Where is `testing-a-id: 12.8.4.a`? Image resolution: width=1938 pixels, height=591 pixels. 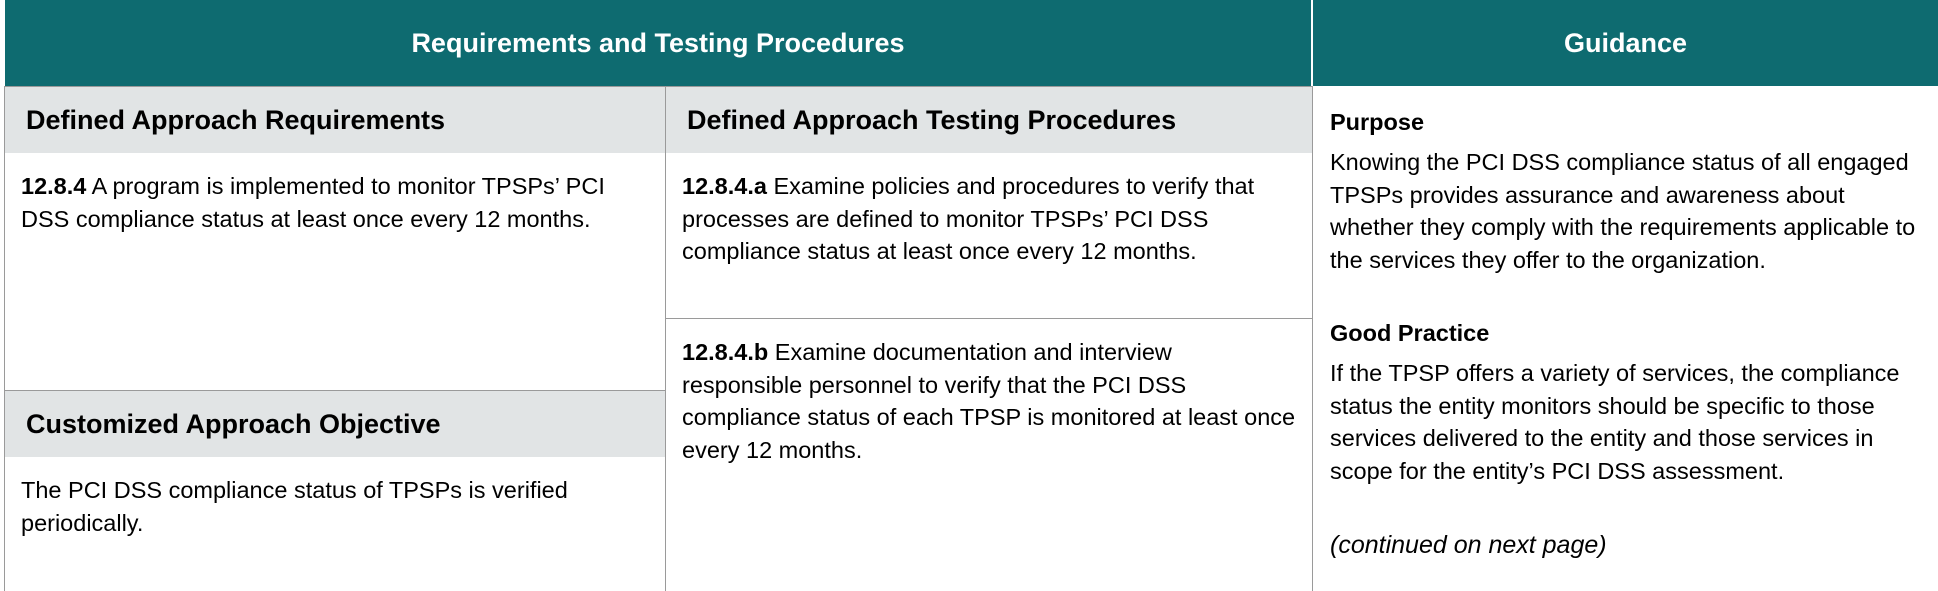
testing-a-id: 12.8.4.a is located at coordinates (724, 186).